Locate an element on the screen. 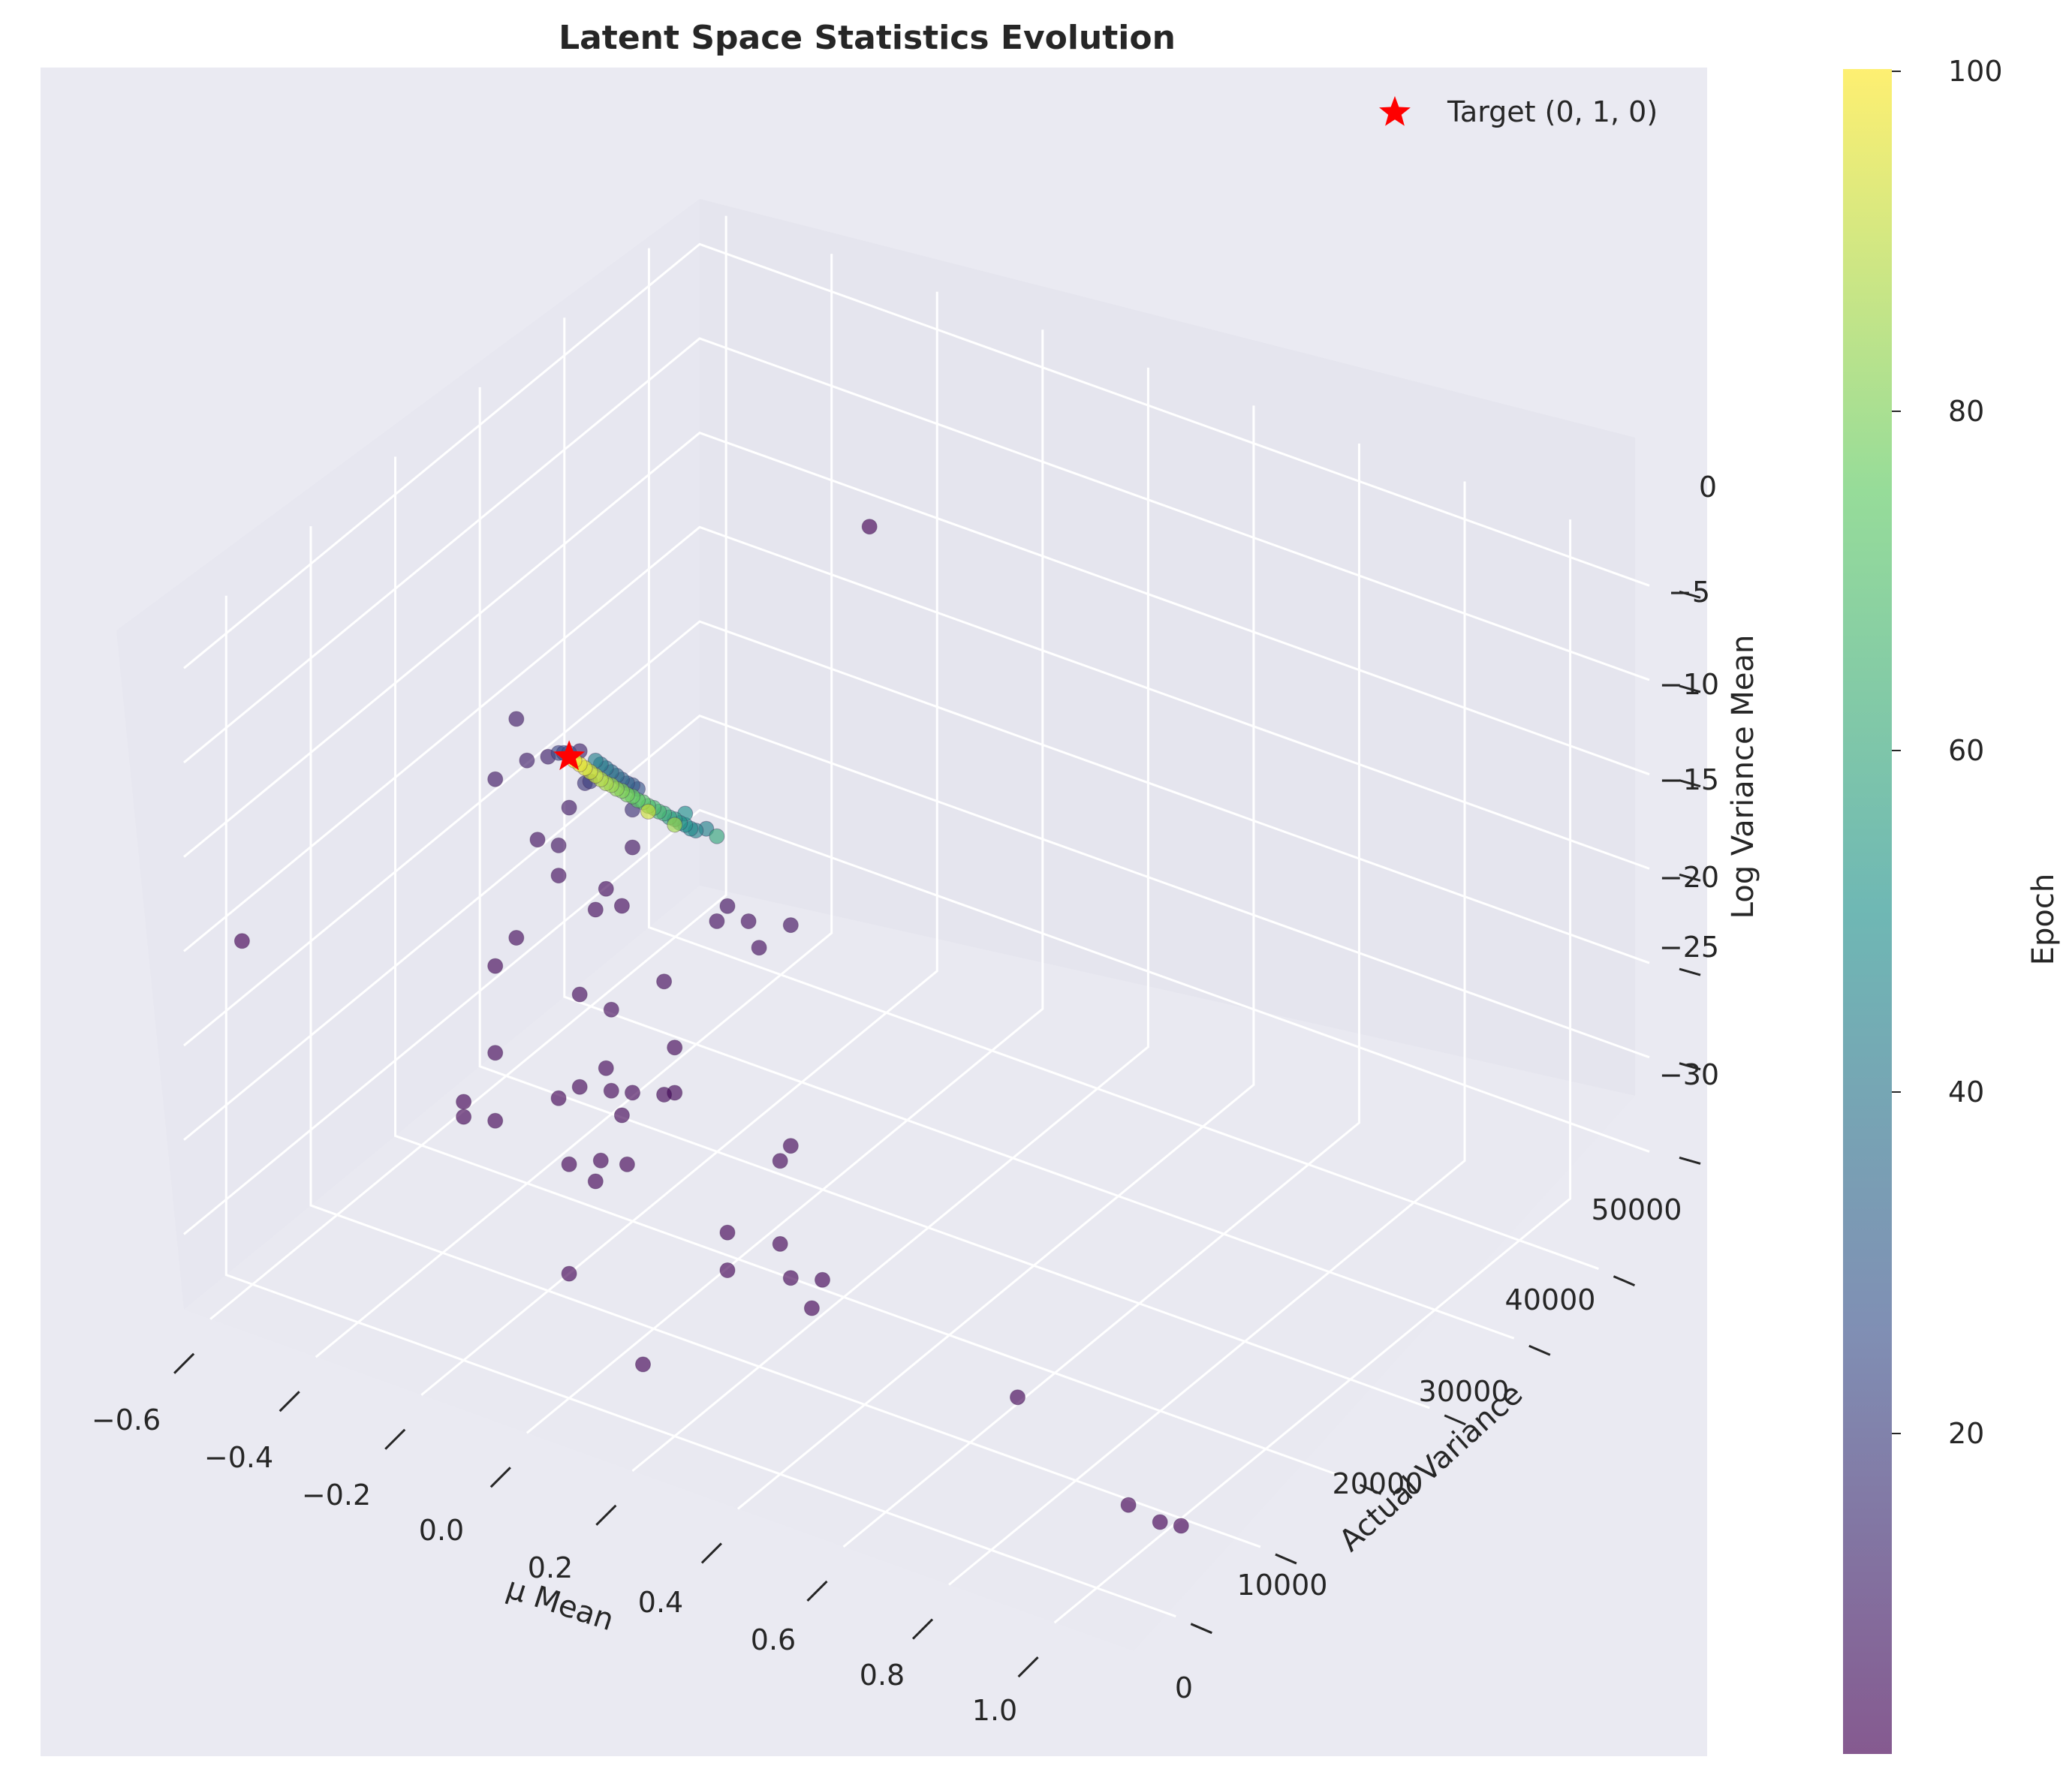 This screenshot has width=2072, height=1775. z-tick-label: −20 is located at coordinates (1689, 877).